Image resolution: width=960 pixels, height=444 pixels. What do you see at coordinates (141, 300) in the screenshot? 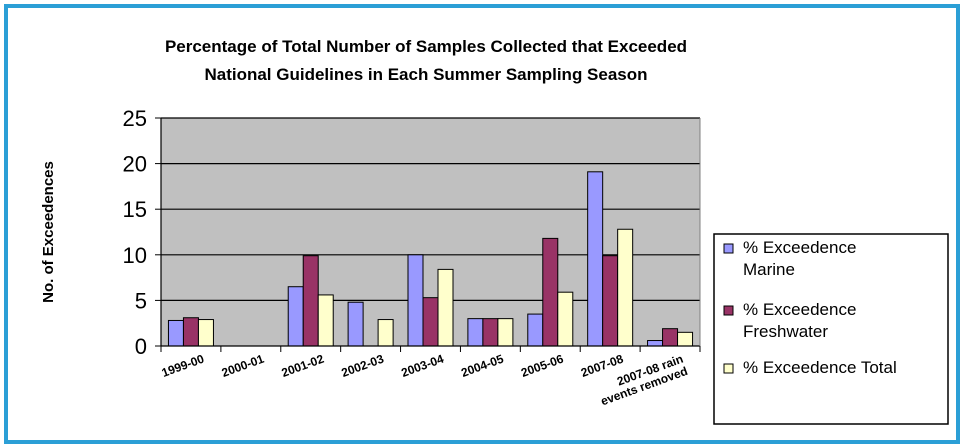
I see `y-tick-label: 5` at bounding box center [141, 300].